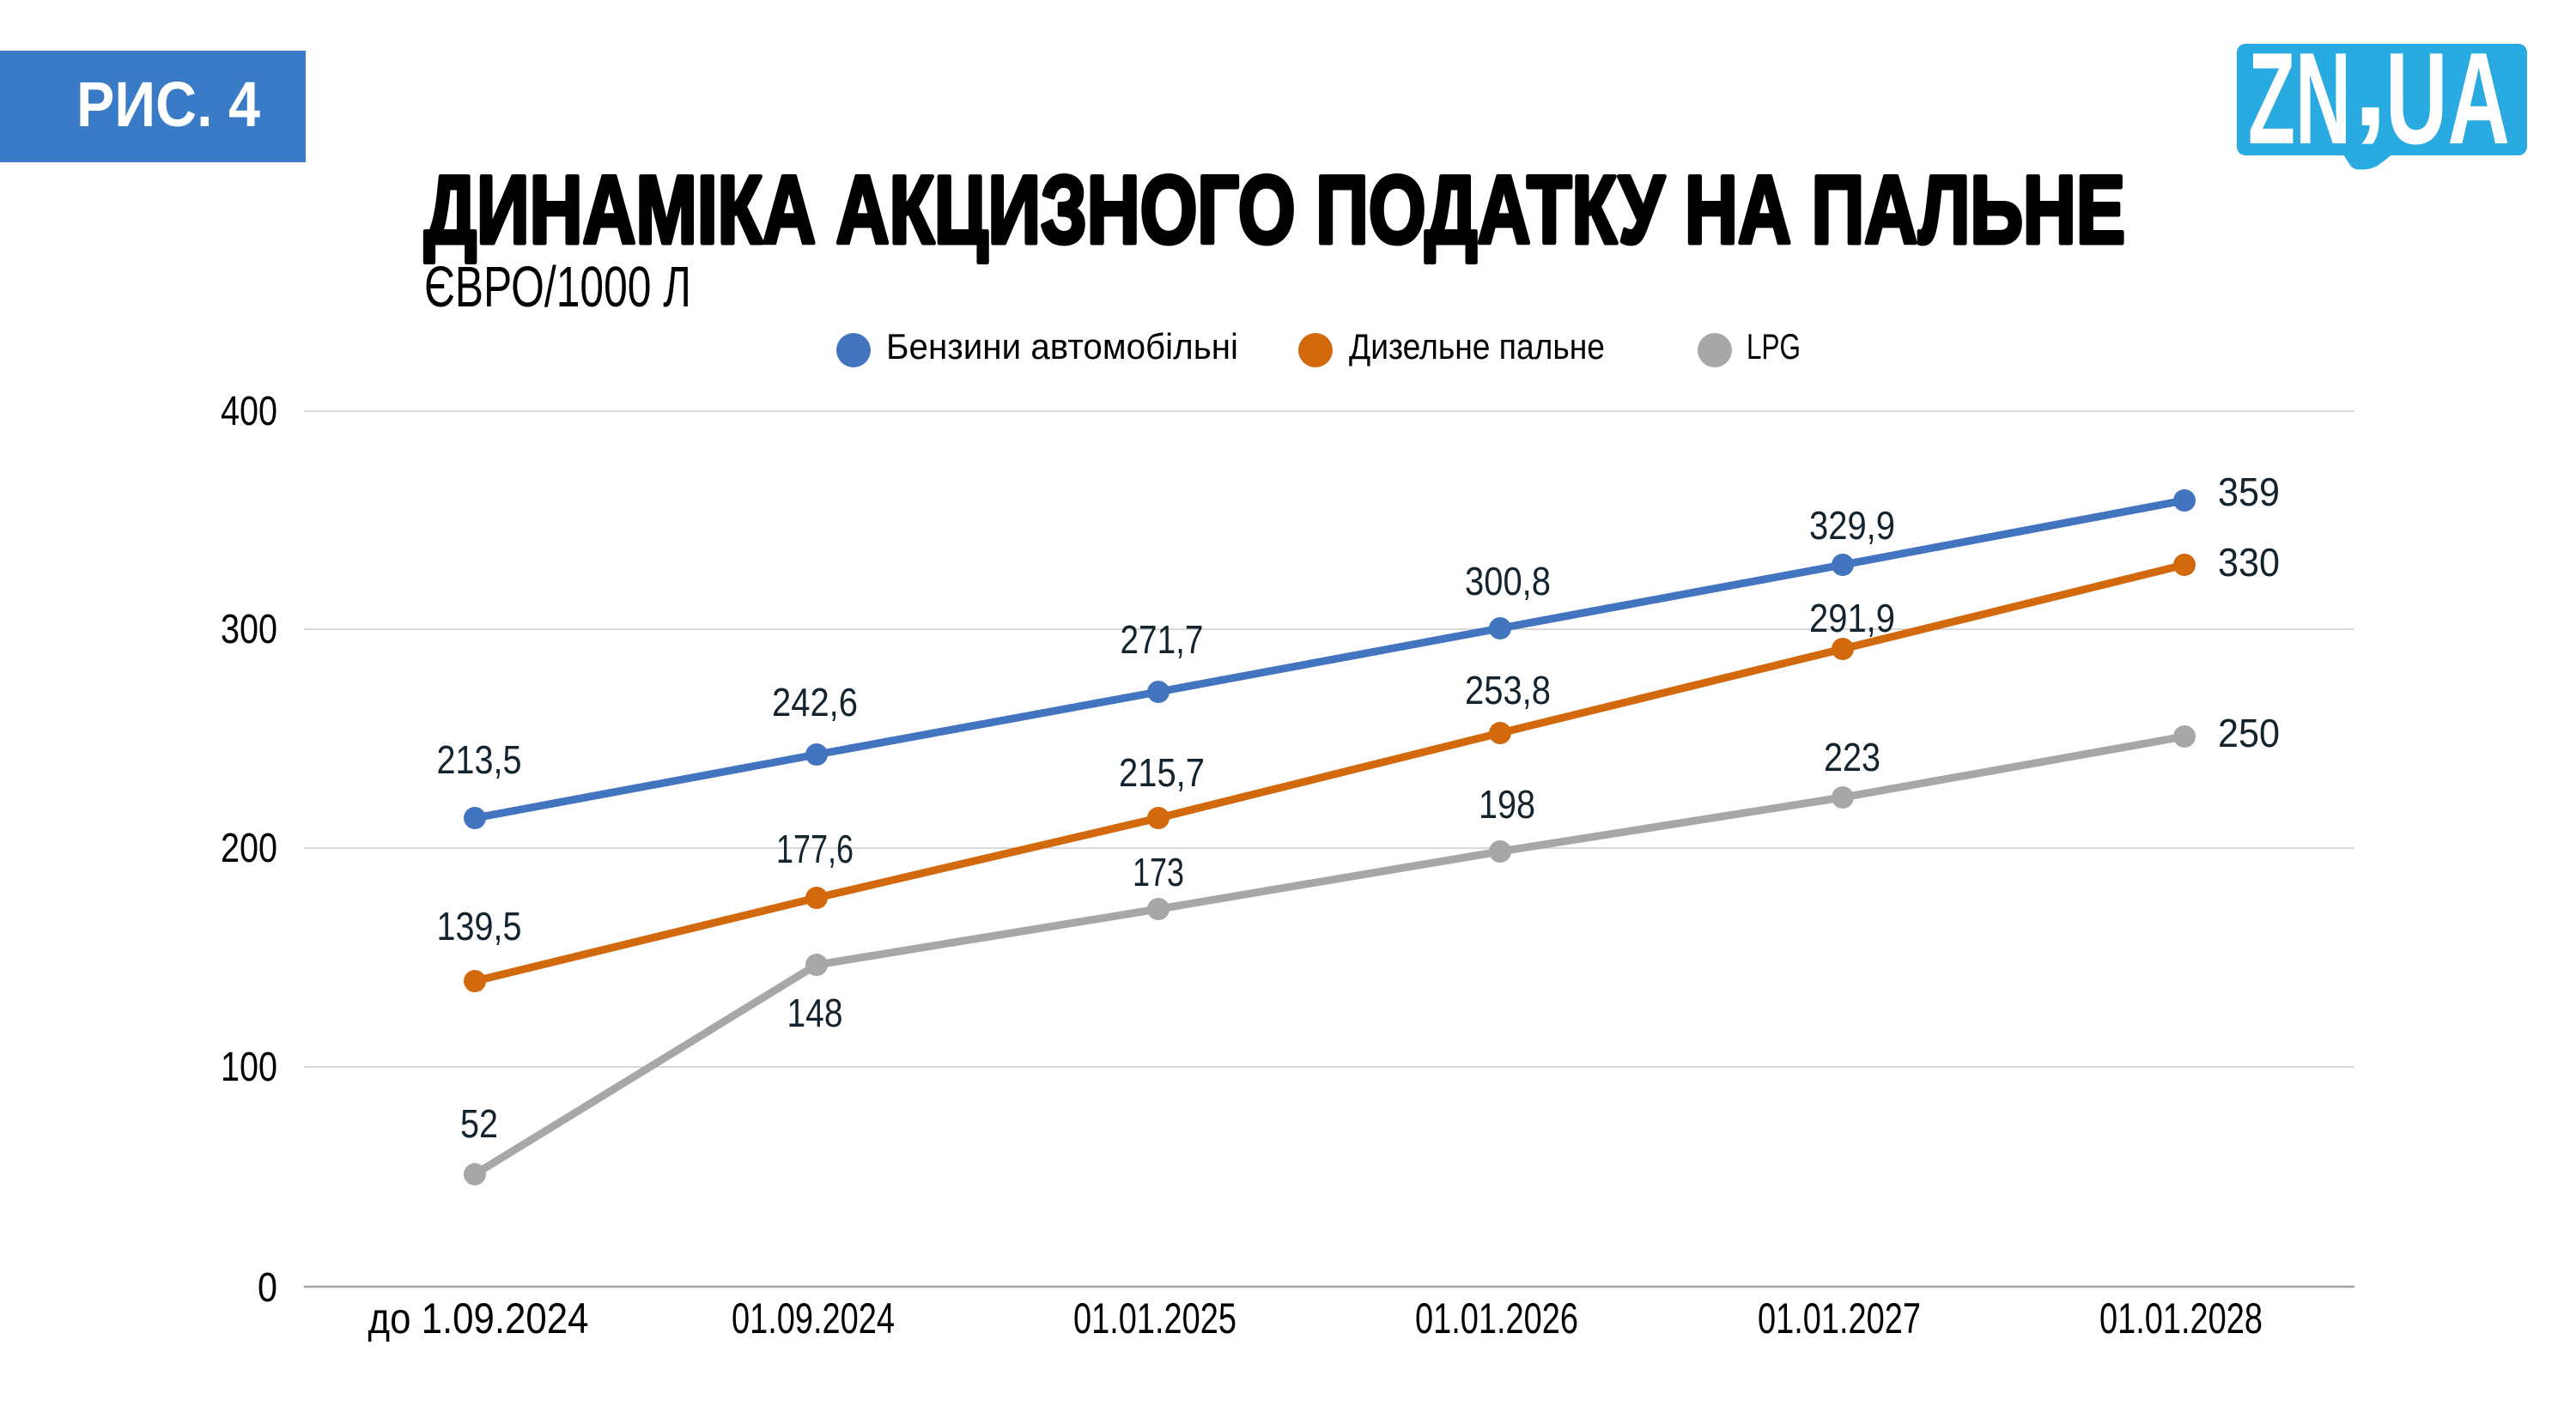  I want to click on svg-text: 52, so click(479, 1123).